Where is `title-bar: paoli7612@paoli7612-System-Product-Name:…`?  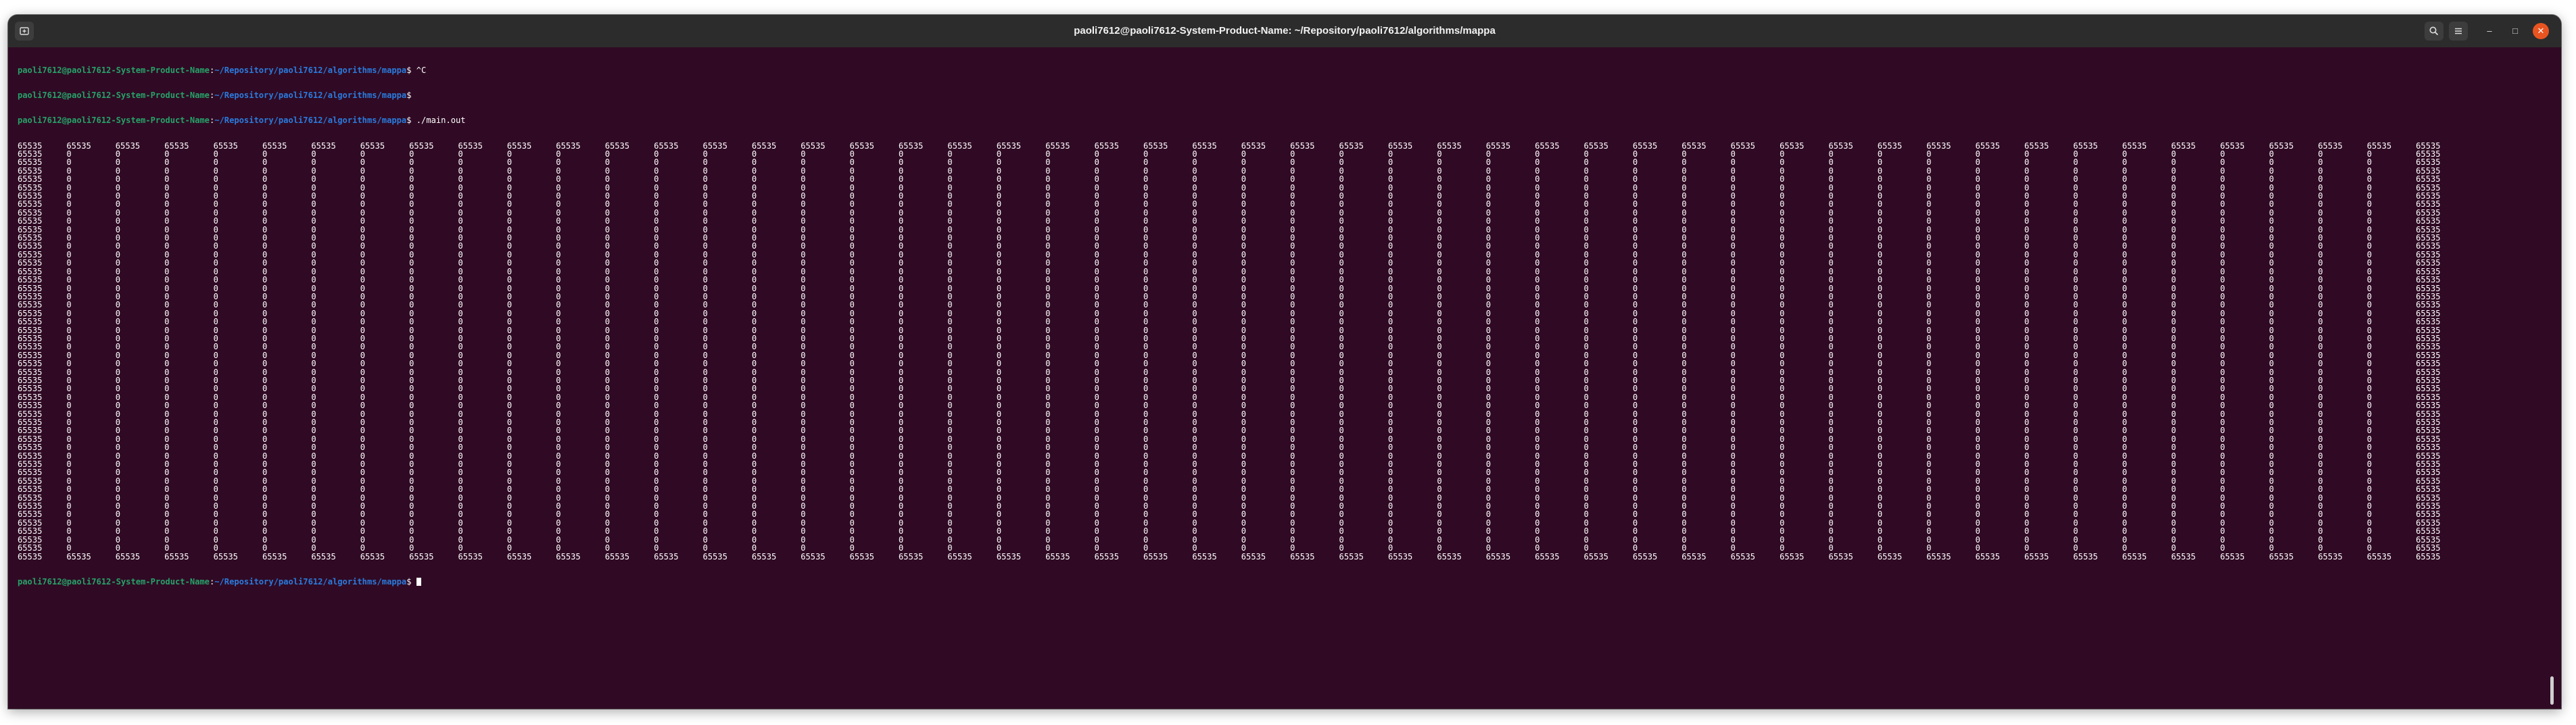 title-bar: paoli7612@paoli7612-System-Product-Name:… is located at coordinates (1284, 31).